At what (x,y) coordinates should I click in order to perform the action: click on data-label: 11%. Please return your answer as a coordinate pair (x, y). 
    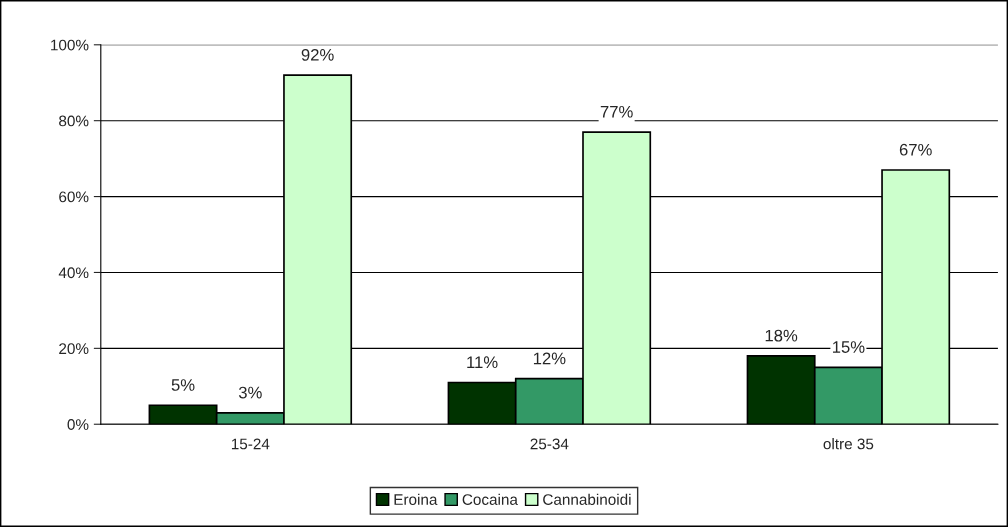
    Looking at the image, I should click on (482, 362).